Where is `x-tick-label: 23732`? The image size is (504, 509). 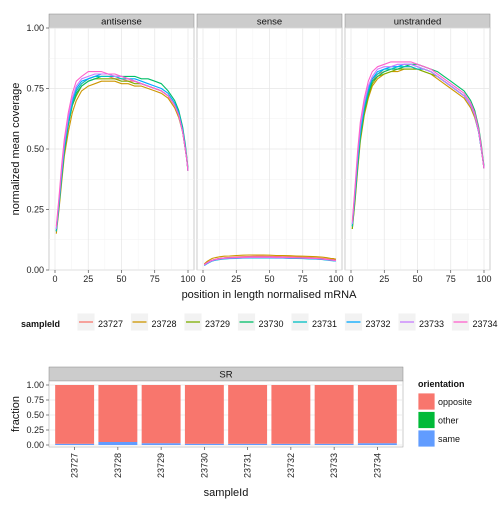 x-tick-label: 23732 is located at coordinates (291, 465).